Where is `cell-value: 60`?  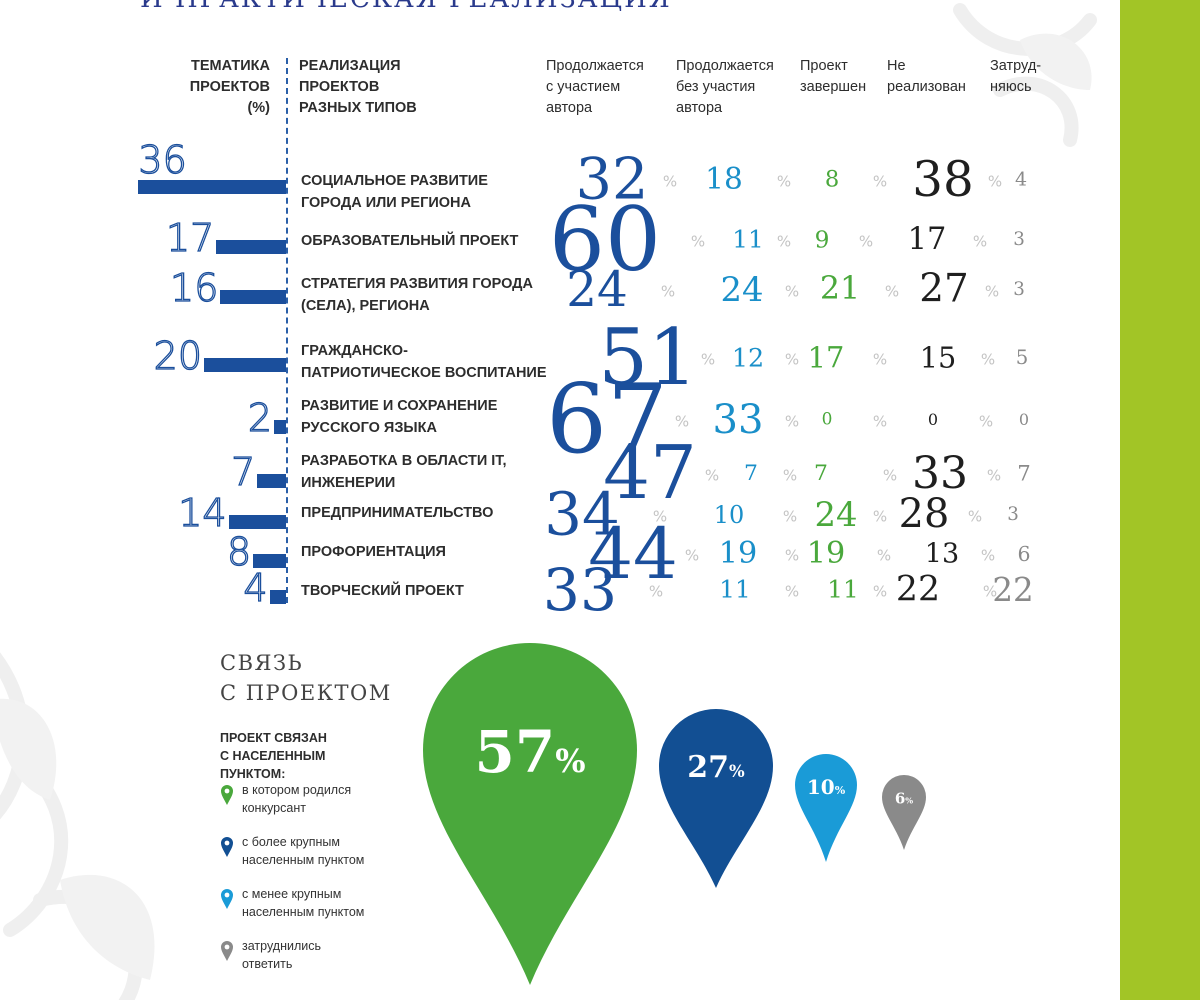 cell-value: 60 is located at coordinates (605, 239).